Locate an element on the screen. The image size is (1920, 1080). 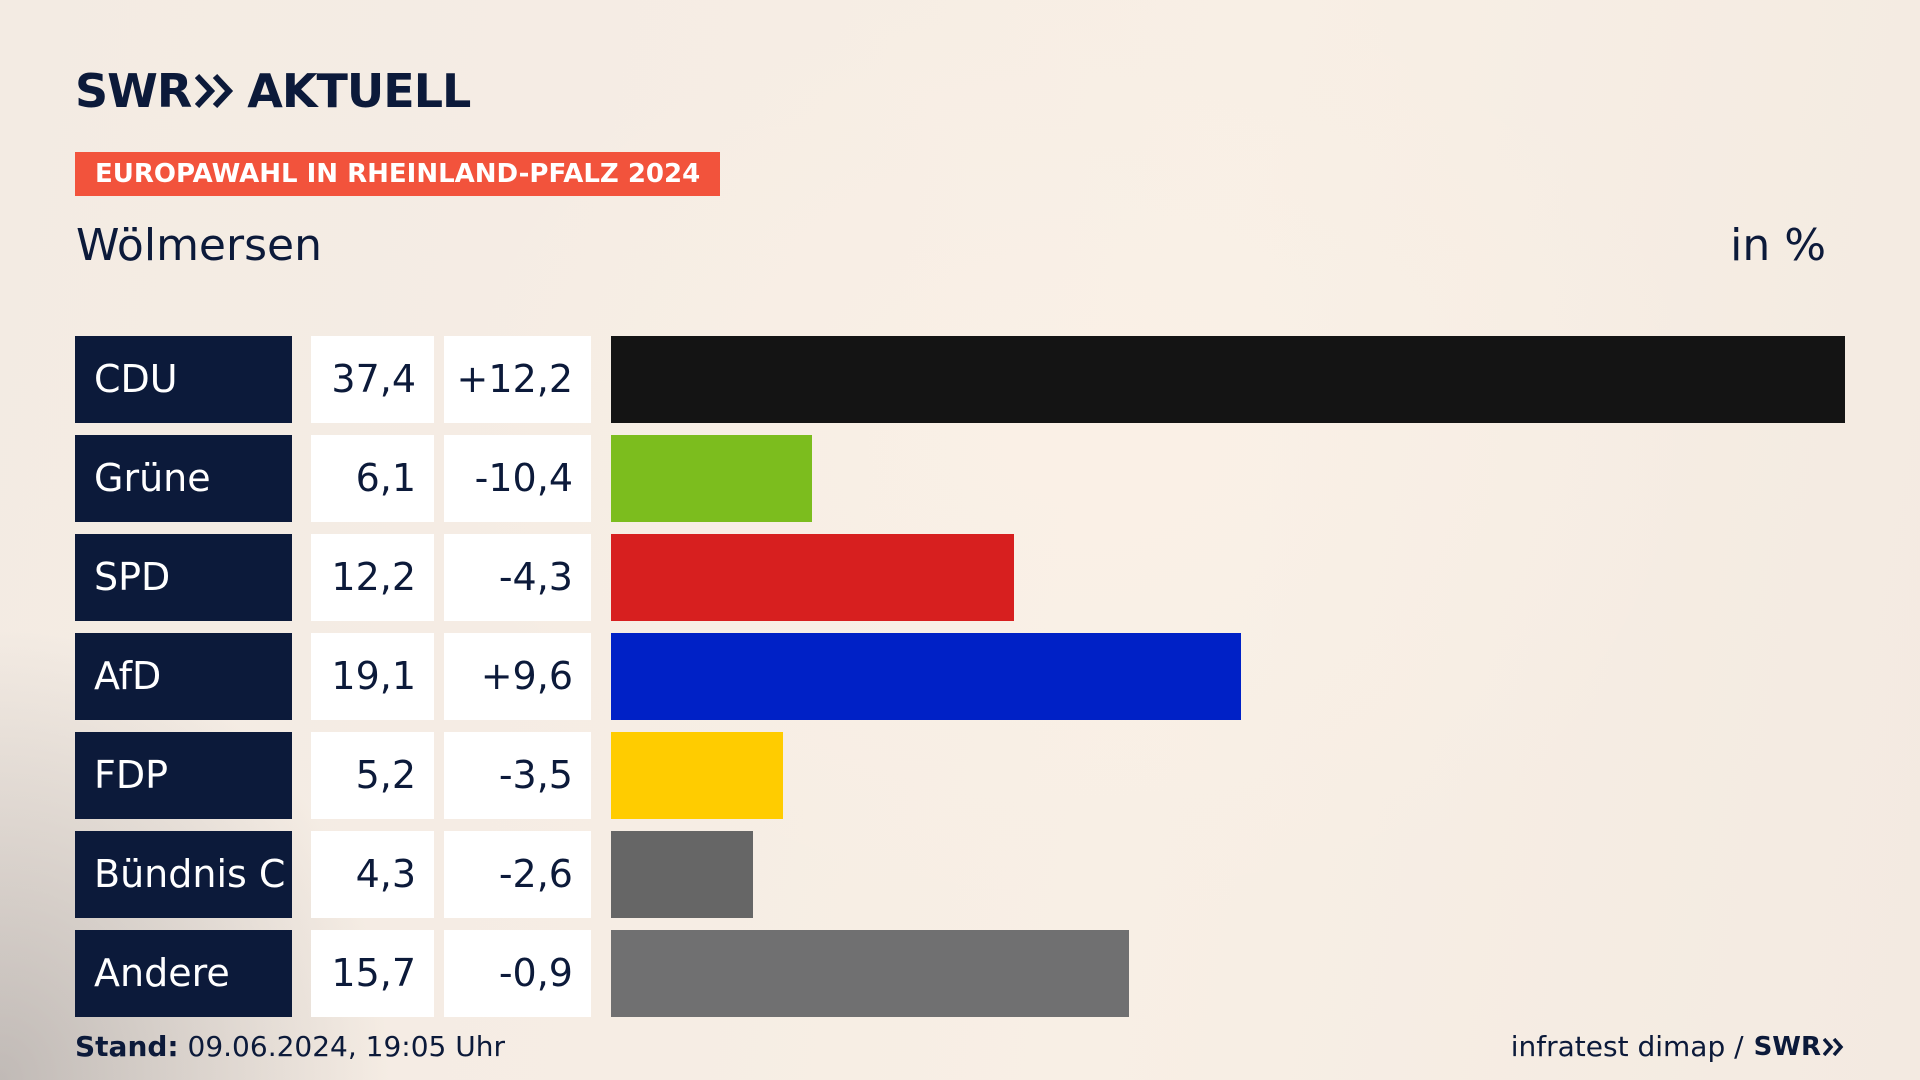
diff-label: +12,2 is located at coordinates (517, 379).